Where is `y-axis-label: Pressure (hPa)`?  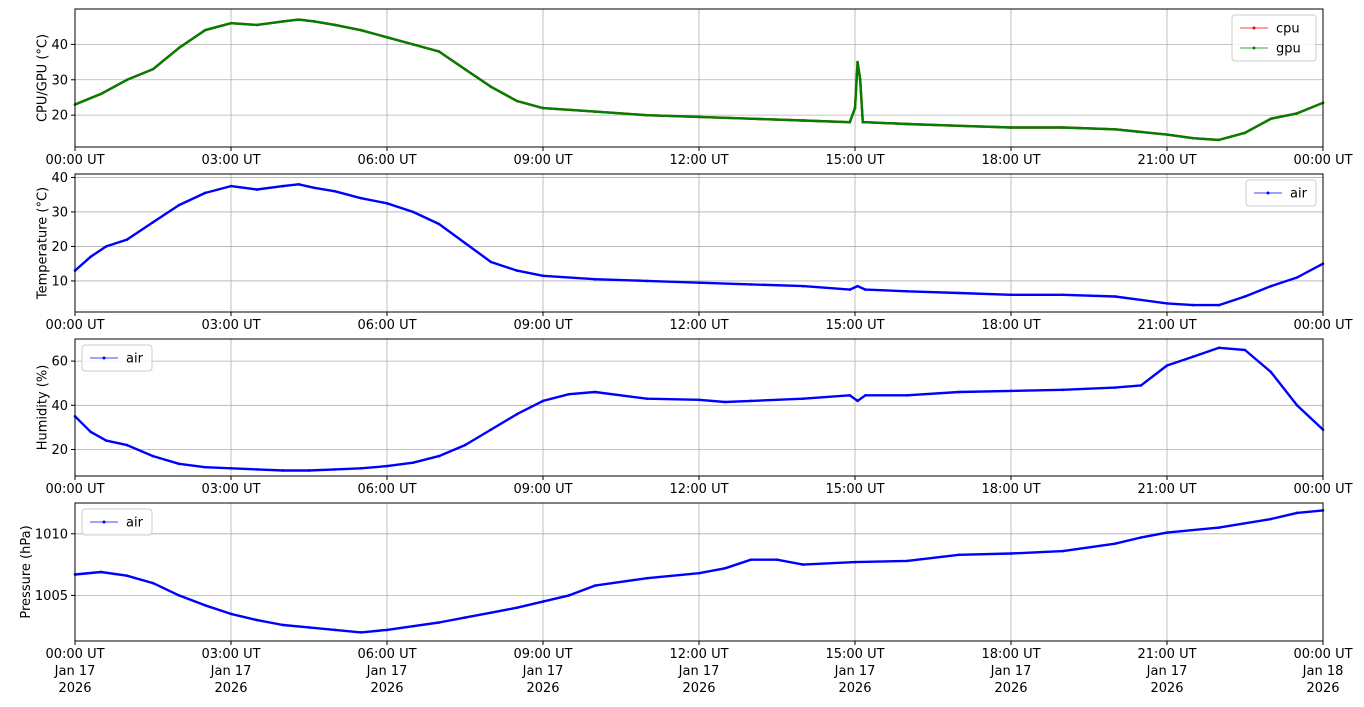
y-axis-label: Pressure (hPa) is located at coordinates (26, 571).